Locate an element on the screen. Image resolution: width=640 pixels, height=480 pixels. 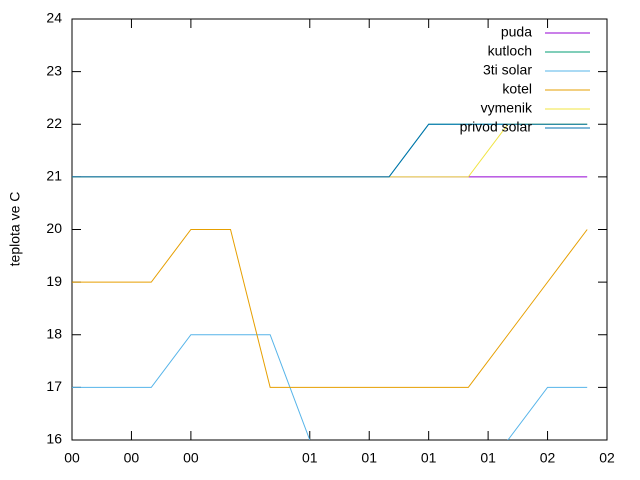
legend-label: kutloch is located at coordinates (510, 51).